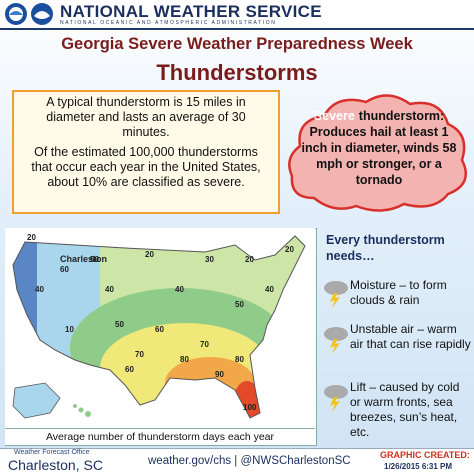 The height and width of the screenshot is (474, 474). Describe the element at coordinates (336, 346) in the screenshot. I see `storm-icons` at that location.